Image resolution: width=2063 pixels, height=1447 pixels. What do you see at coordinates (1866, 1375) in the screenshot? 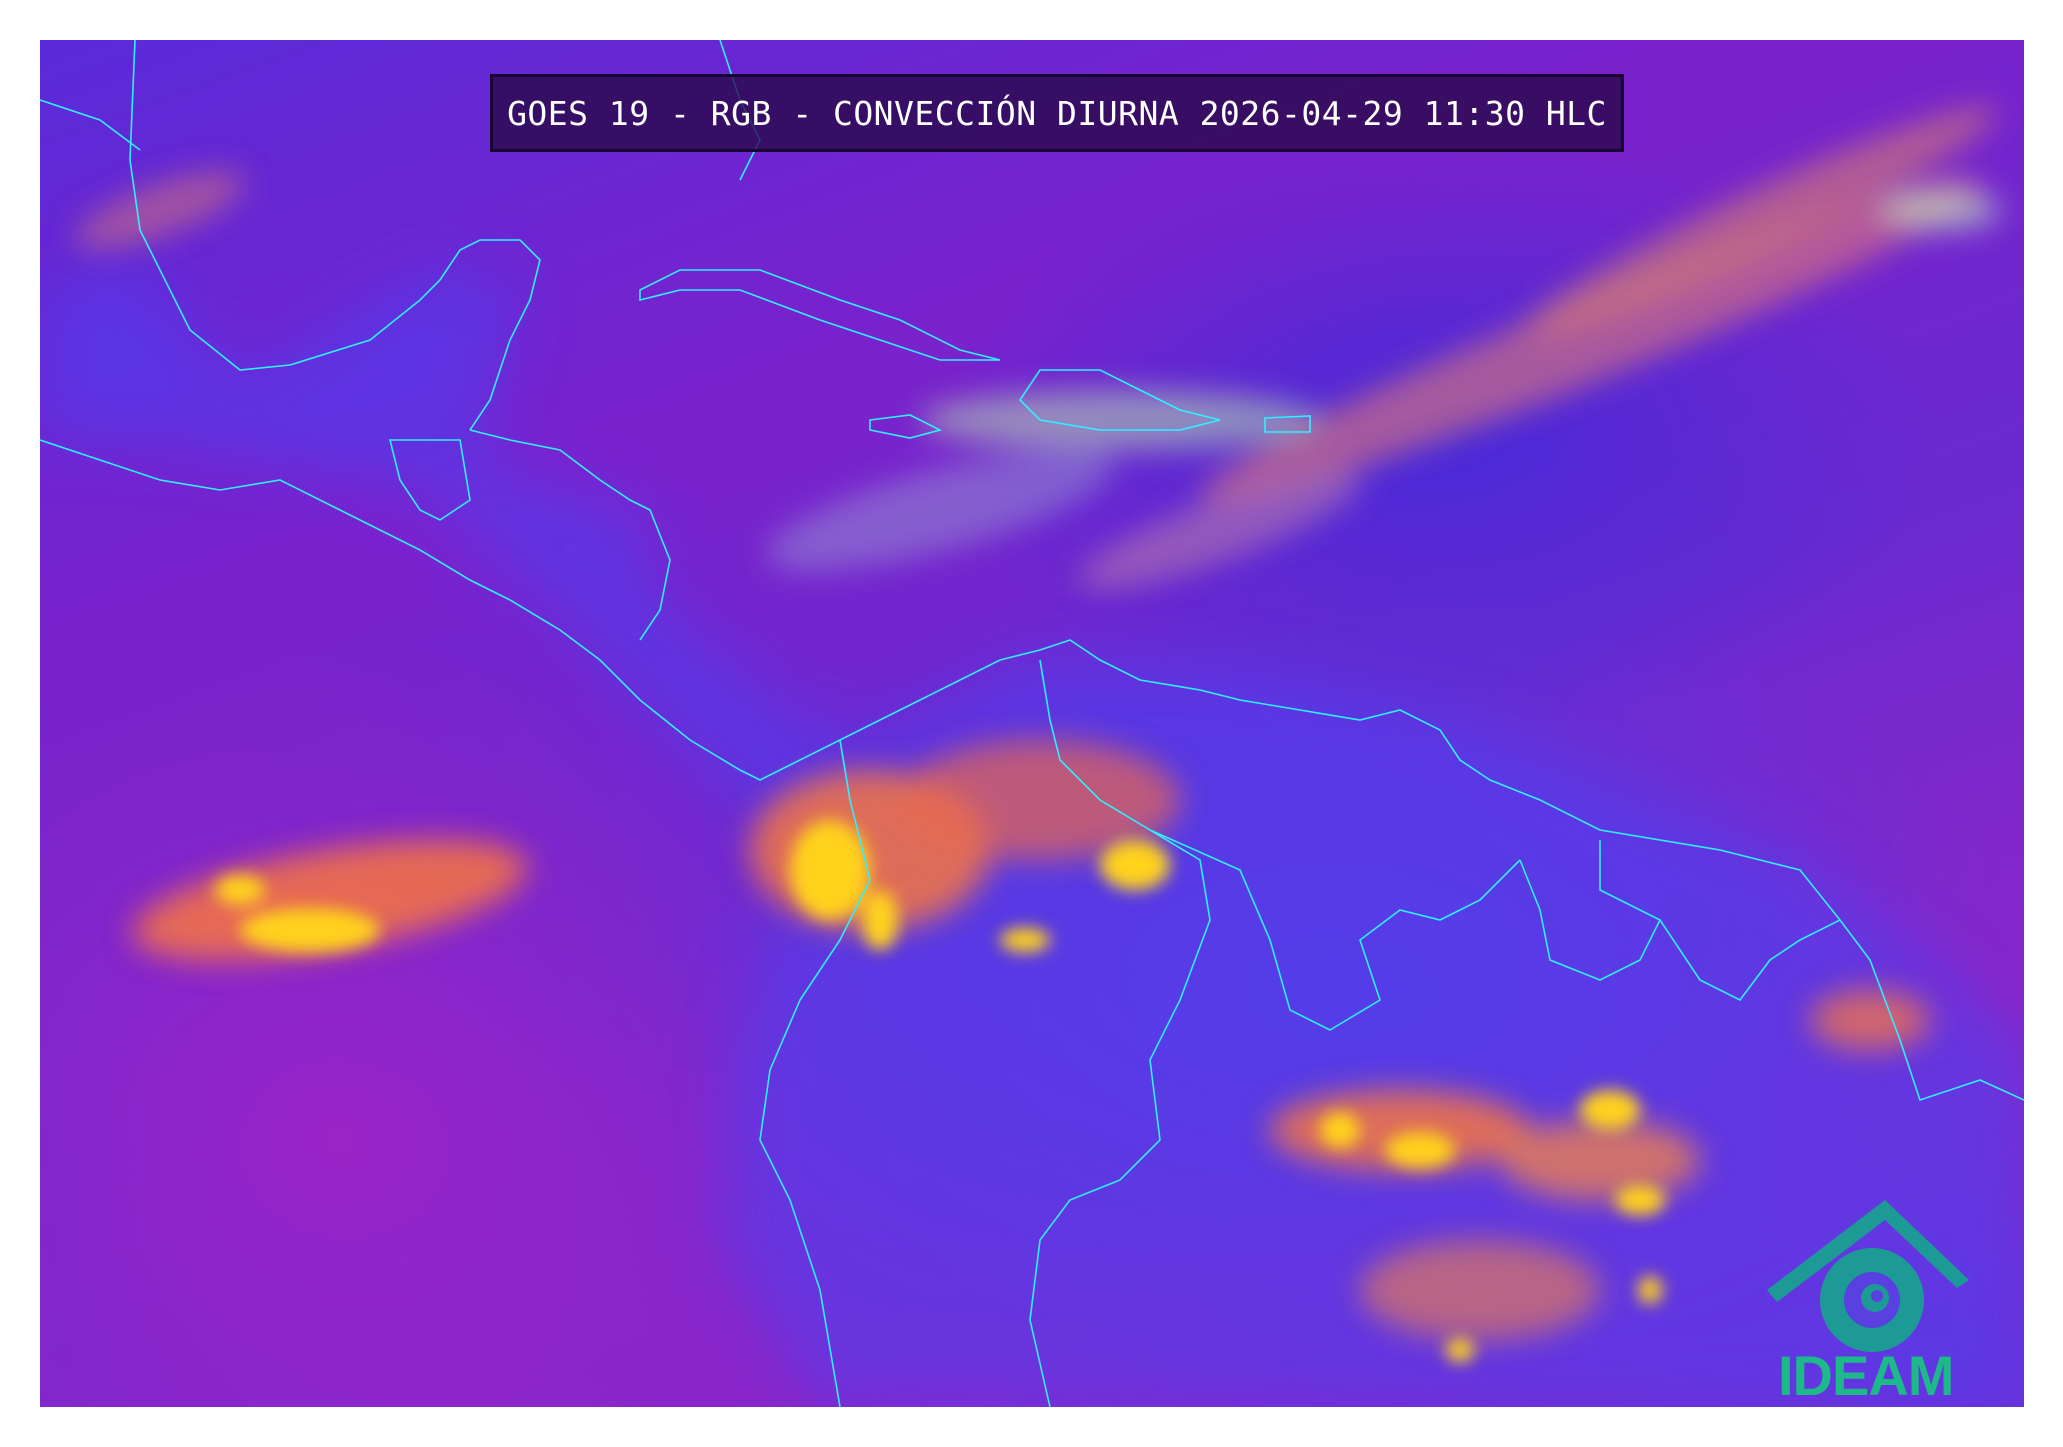
I see `ideam-logo-text: IDEAM` at bounding box center [1866, 1375].